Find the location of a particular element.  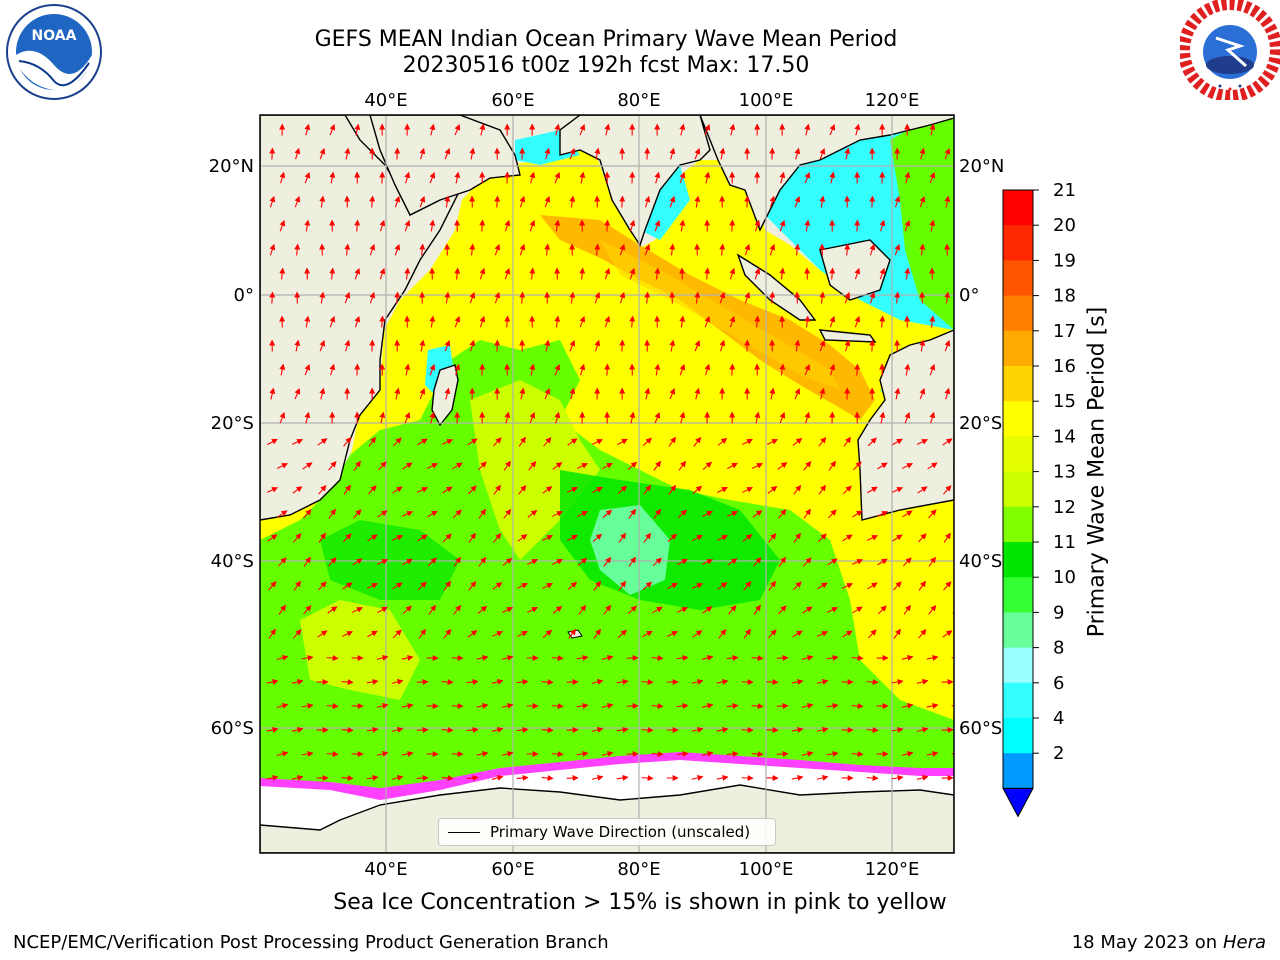

southeast-asia-landmass is located at coordinates (826, 173).